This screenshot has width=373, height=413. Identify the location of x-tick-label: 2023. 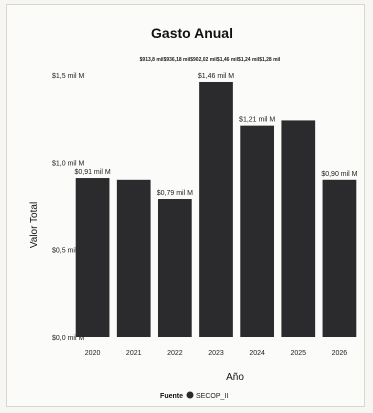
(216, 353).